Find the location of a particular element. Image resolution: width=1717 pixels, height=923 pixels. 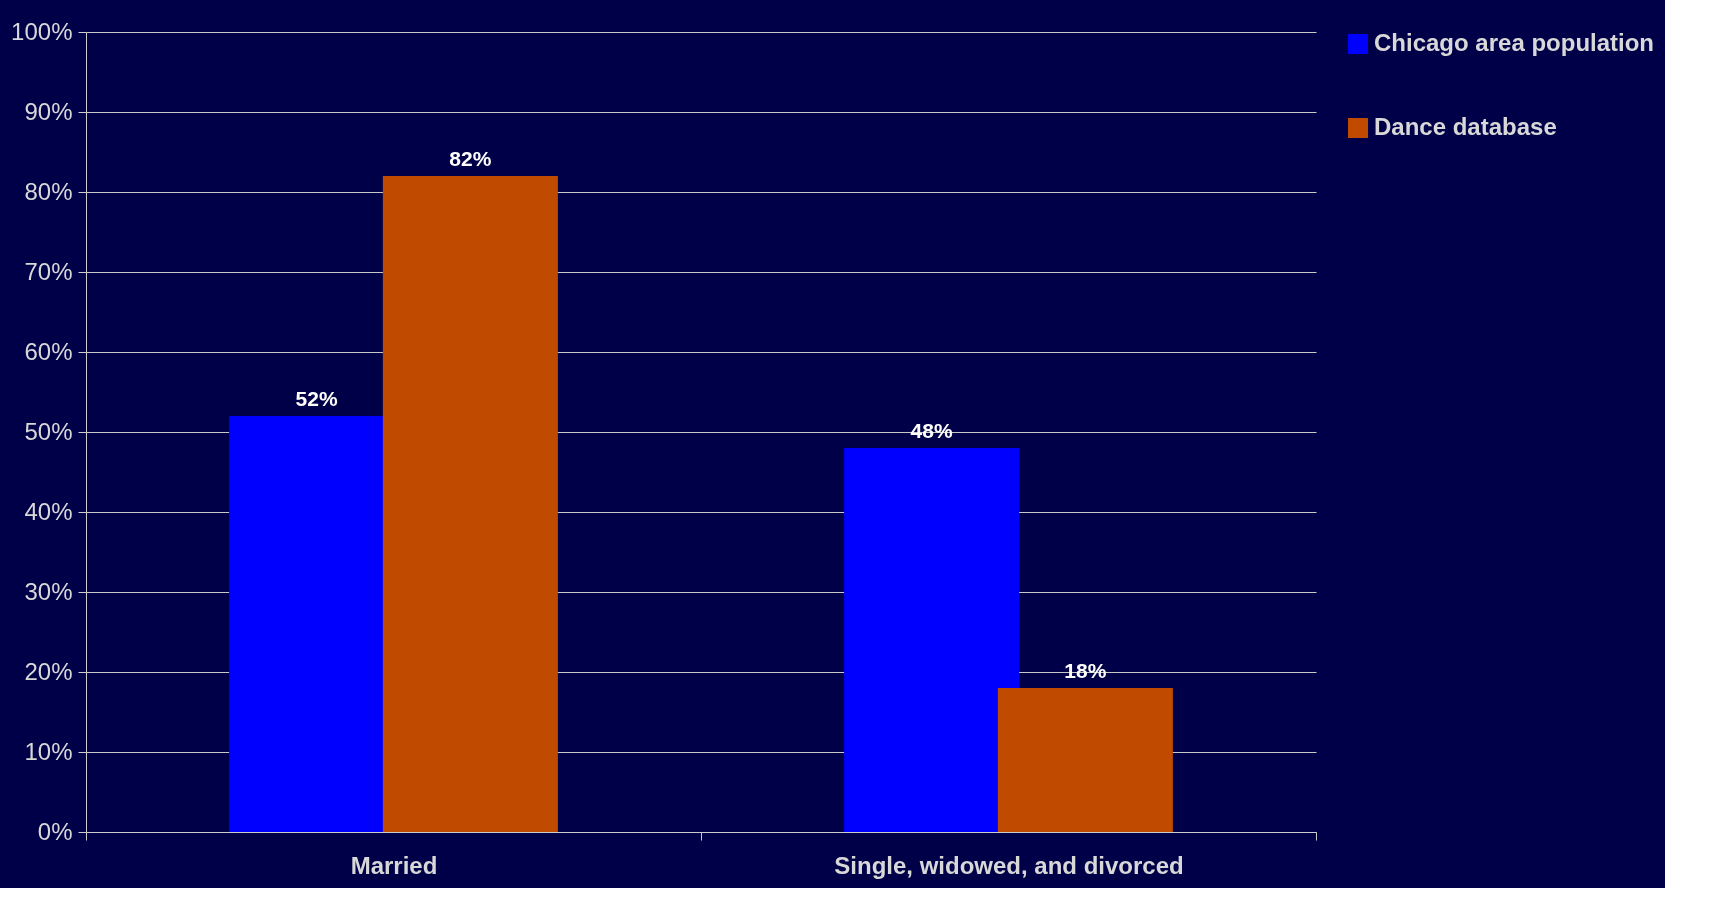

y-tick-label: 100% is located at coordinates (42, 31).